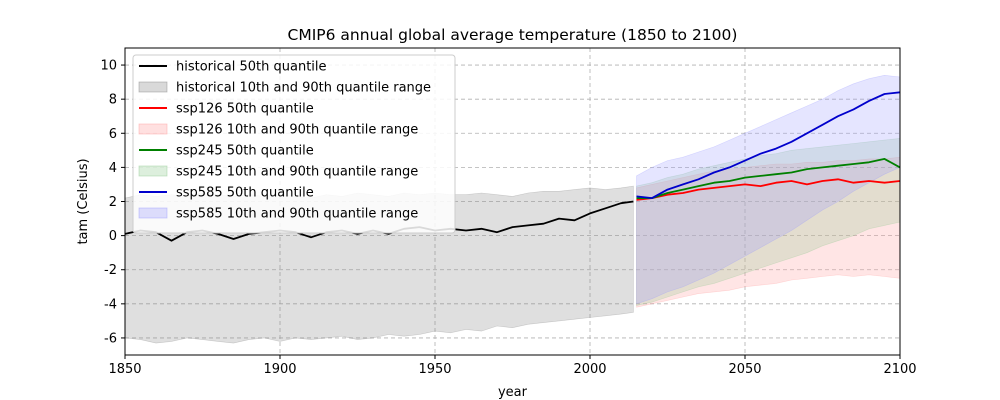  What do you see at coordinates (113, 236) in the screenshot?
I see `y-tick-label: 0` at bounding box center [113, 236].